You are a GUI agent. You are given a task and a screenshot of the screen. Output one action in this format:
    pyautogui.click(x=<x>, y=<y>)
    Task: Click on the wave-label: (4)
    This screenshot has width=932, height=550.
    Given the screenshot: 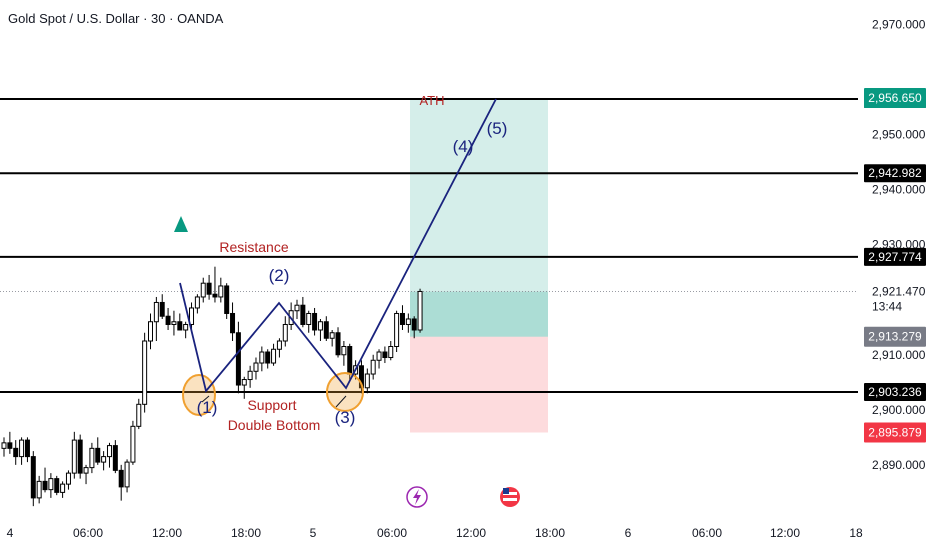 What is the action you would take?
    pyautogui.click(x=463, y=146)
    